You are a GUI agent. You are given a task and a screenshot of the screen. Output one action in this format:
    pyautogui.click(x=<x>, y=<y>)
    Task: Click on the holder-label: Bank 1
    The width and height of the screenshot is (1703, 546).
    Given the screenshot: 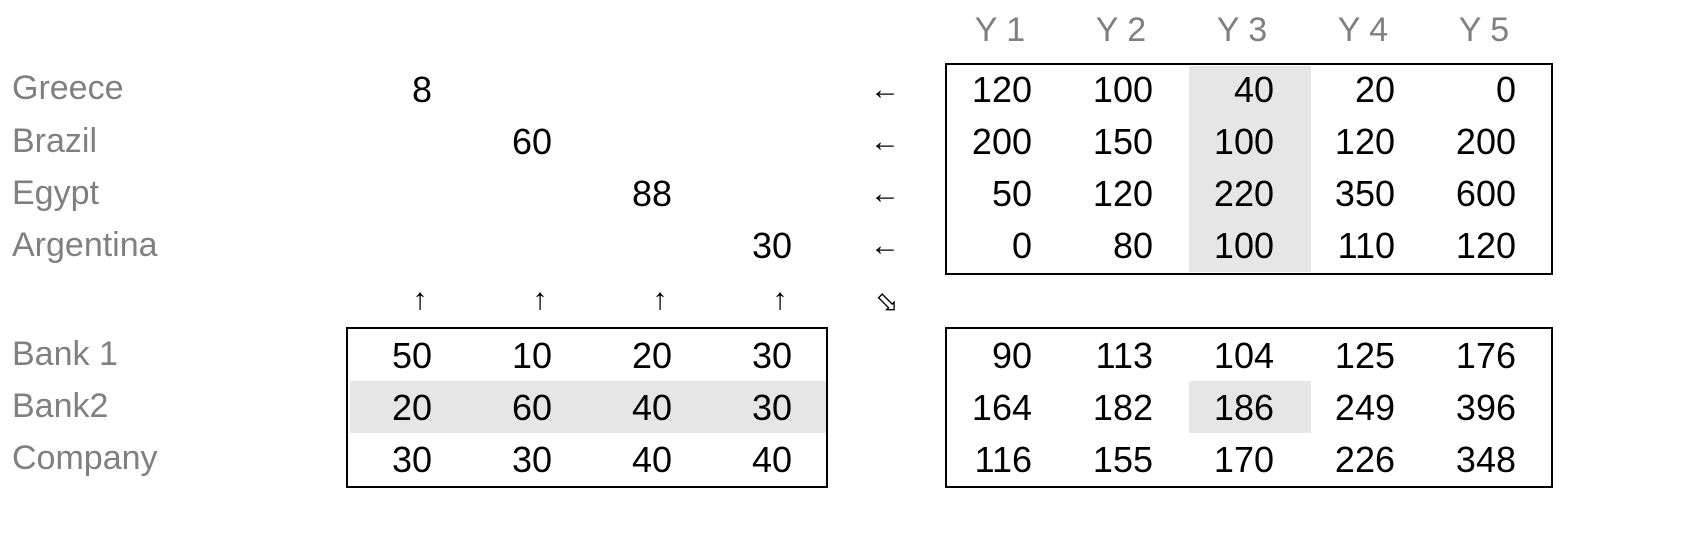 What is the action you would take?
    pyautogui.click(x=65, y=354)
    